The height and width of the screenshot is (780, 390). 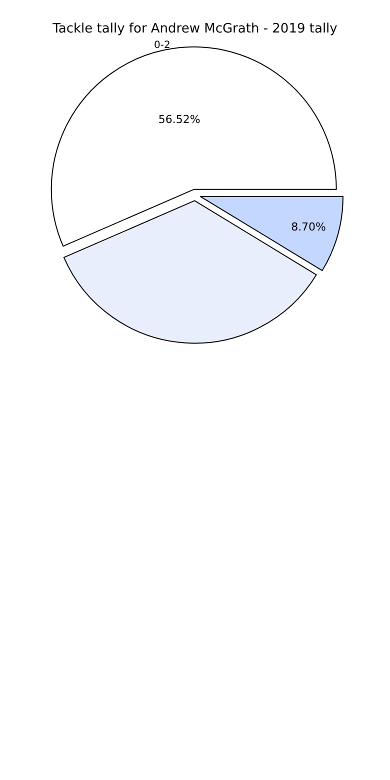 What do you see at coordinates (308, 227) in the screenshot?
I see `data-label: 8.70%` at bounding box center [308, 227].